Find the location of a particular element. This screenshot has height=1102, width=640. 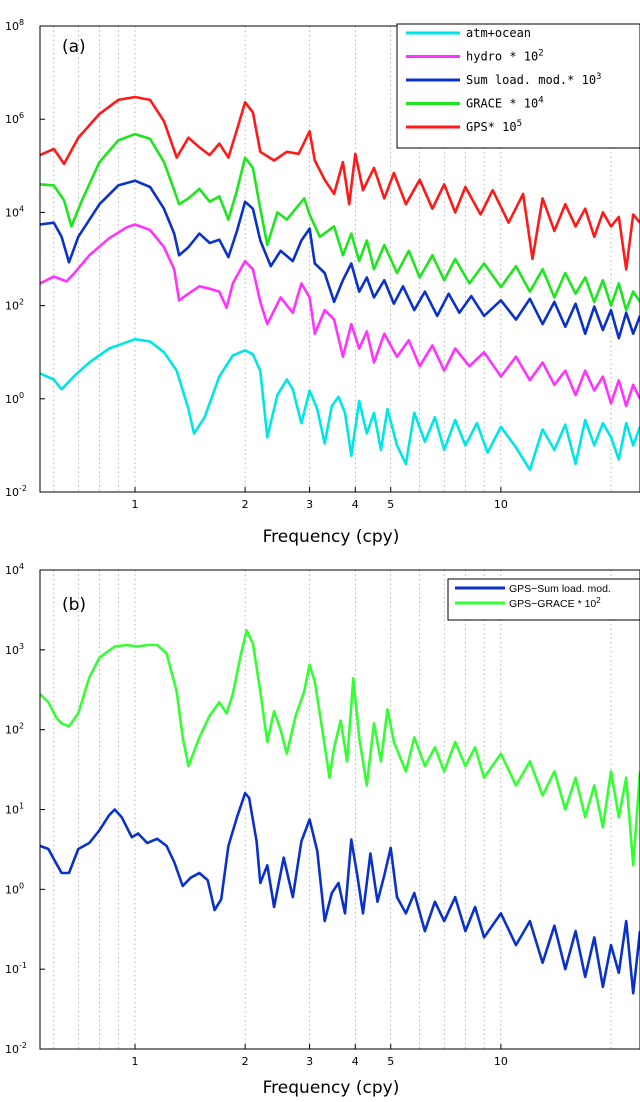

chart-b-panel-label: (b) is located at coordinates (74, 605).